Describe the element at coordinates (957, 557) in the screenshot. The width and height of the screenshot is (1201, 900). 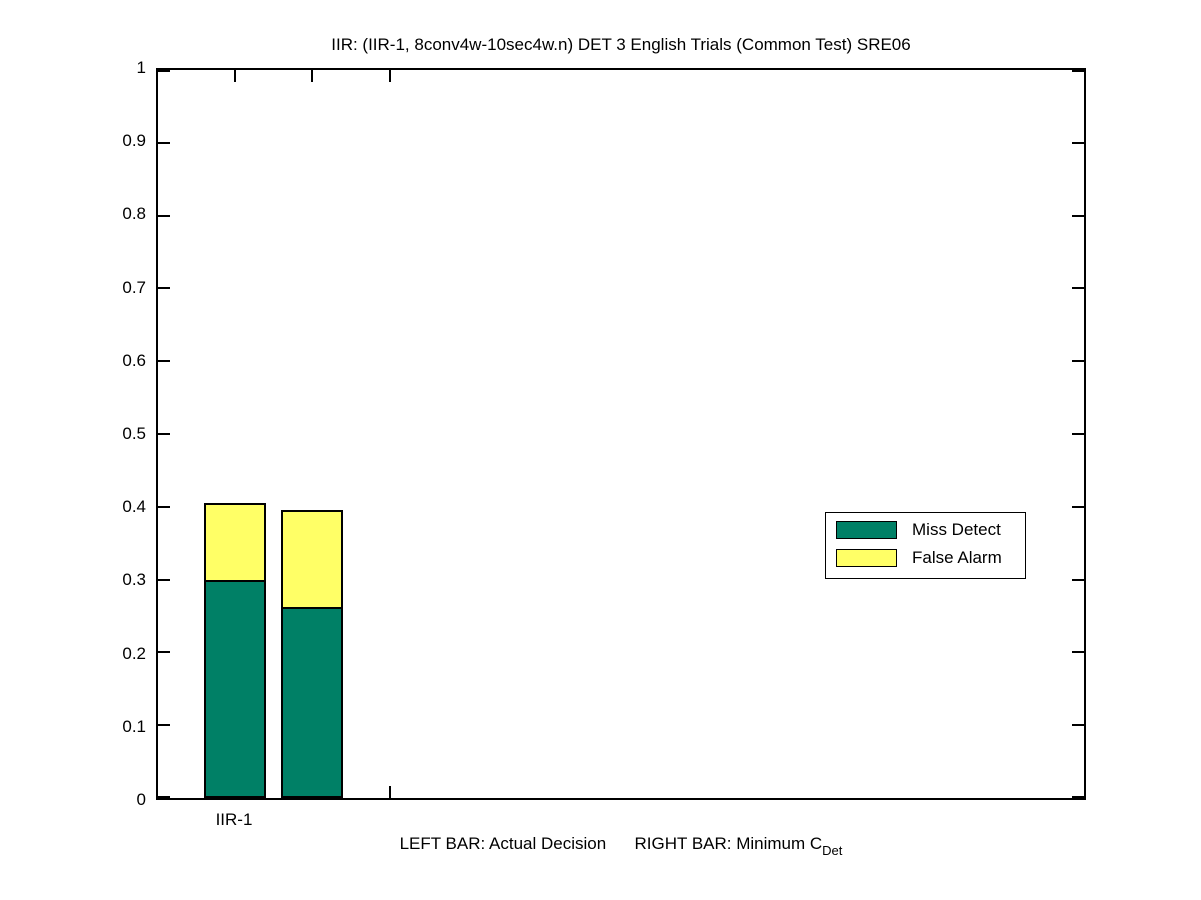
I see `legend-label-false-alarm: False Alarm` at that location.